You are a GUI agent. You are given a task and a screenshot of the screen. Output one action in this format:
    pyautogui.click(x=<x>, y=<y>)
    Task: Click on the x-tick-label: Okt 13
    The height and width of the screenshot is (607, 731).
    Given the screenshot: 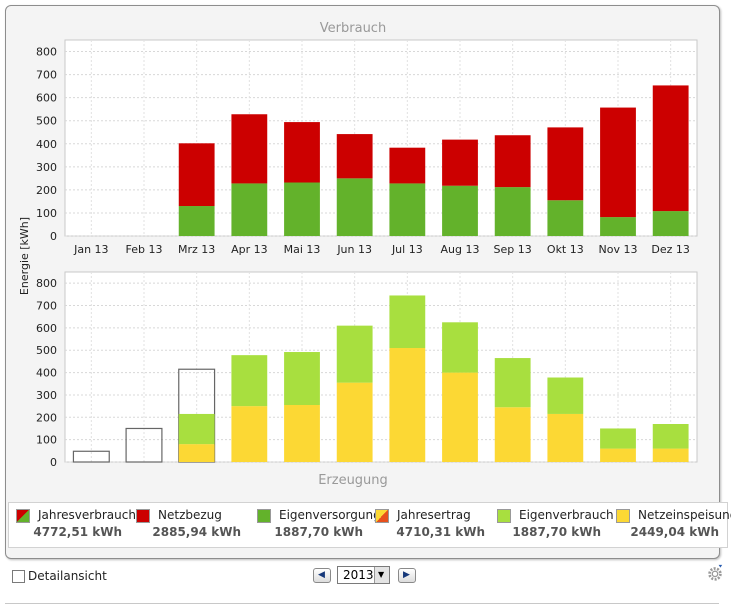 What is the action you would take?
    pyautogui.click(x=565, y=249)
    